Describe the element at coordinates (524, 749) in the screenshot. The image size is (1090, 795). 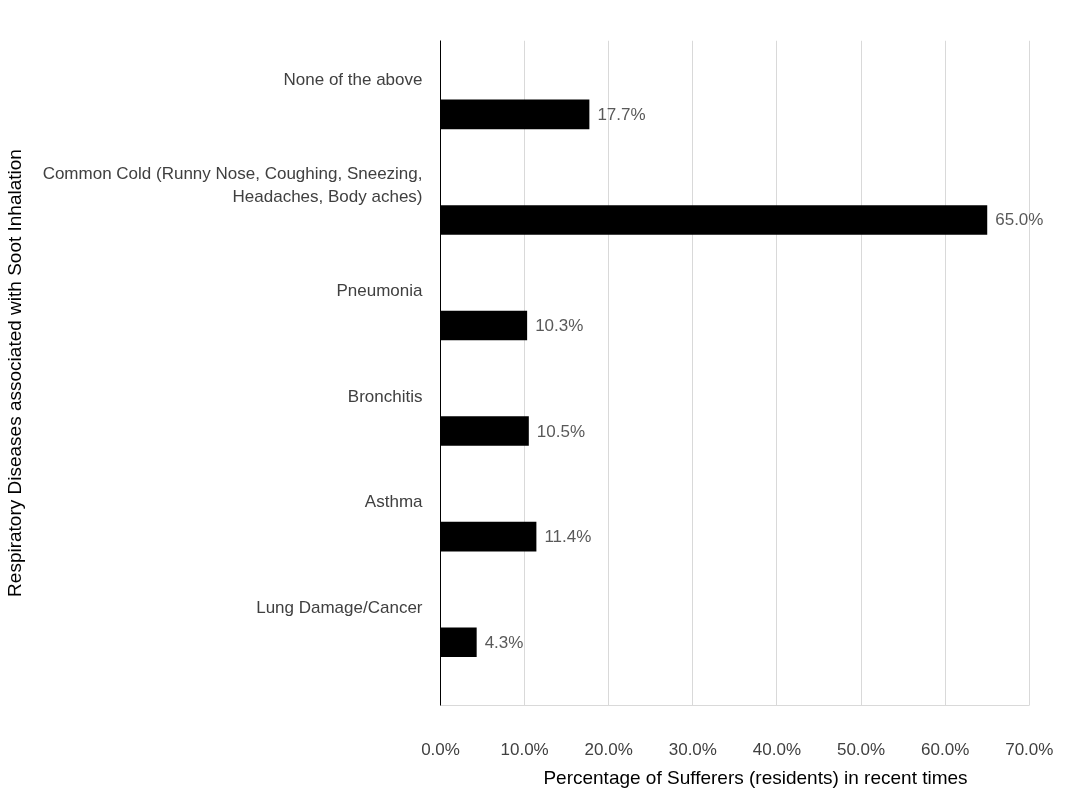
I see `x-tick-label: 10.0%` at that location.